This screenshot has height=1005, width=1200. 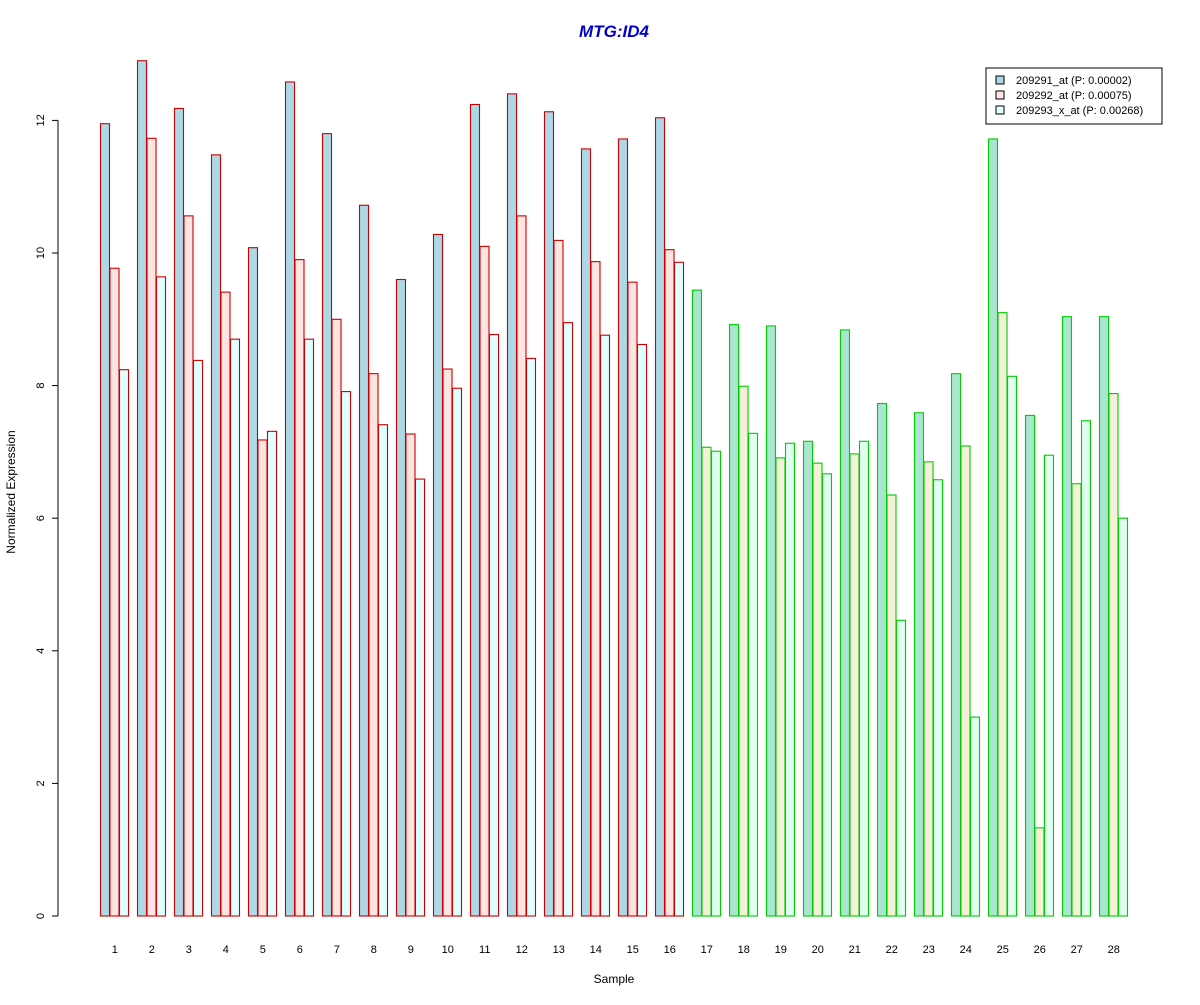 What do you see at coordinates (522, 950) in the screenshot?
I see `x-tick-label: 12` at bounding box center [522, 950].